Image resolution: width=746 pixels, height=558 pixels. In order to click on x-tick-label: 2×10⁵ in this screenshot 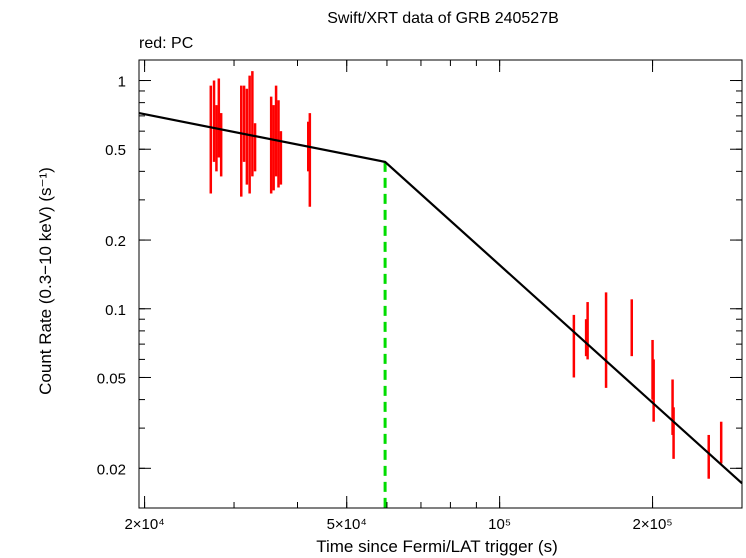, I will do `click(653, 524)`.